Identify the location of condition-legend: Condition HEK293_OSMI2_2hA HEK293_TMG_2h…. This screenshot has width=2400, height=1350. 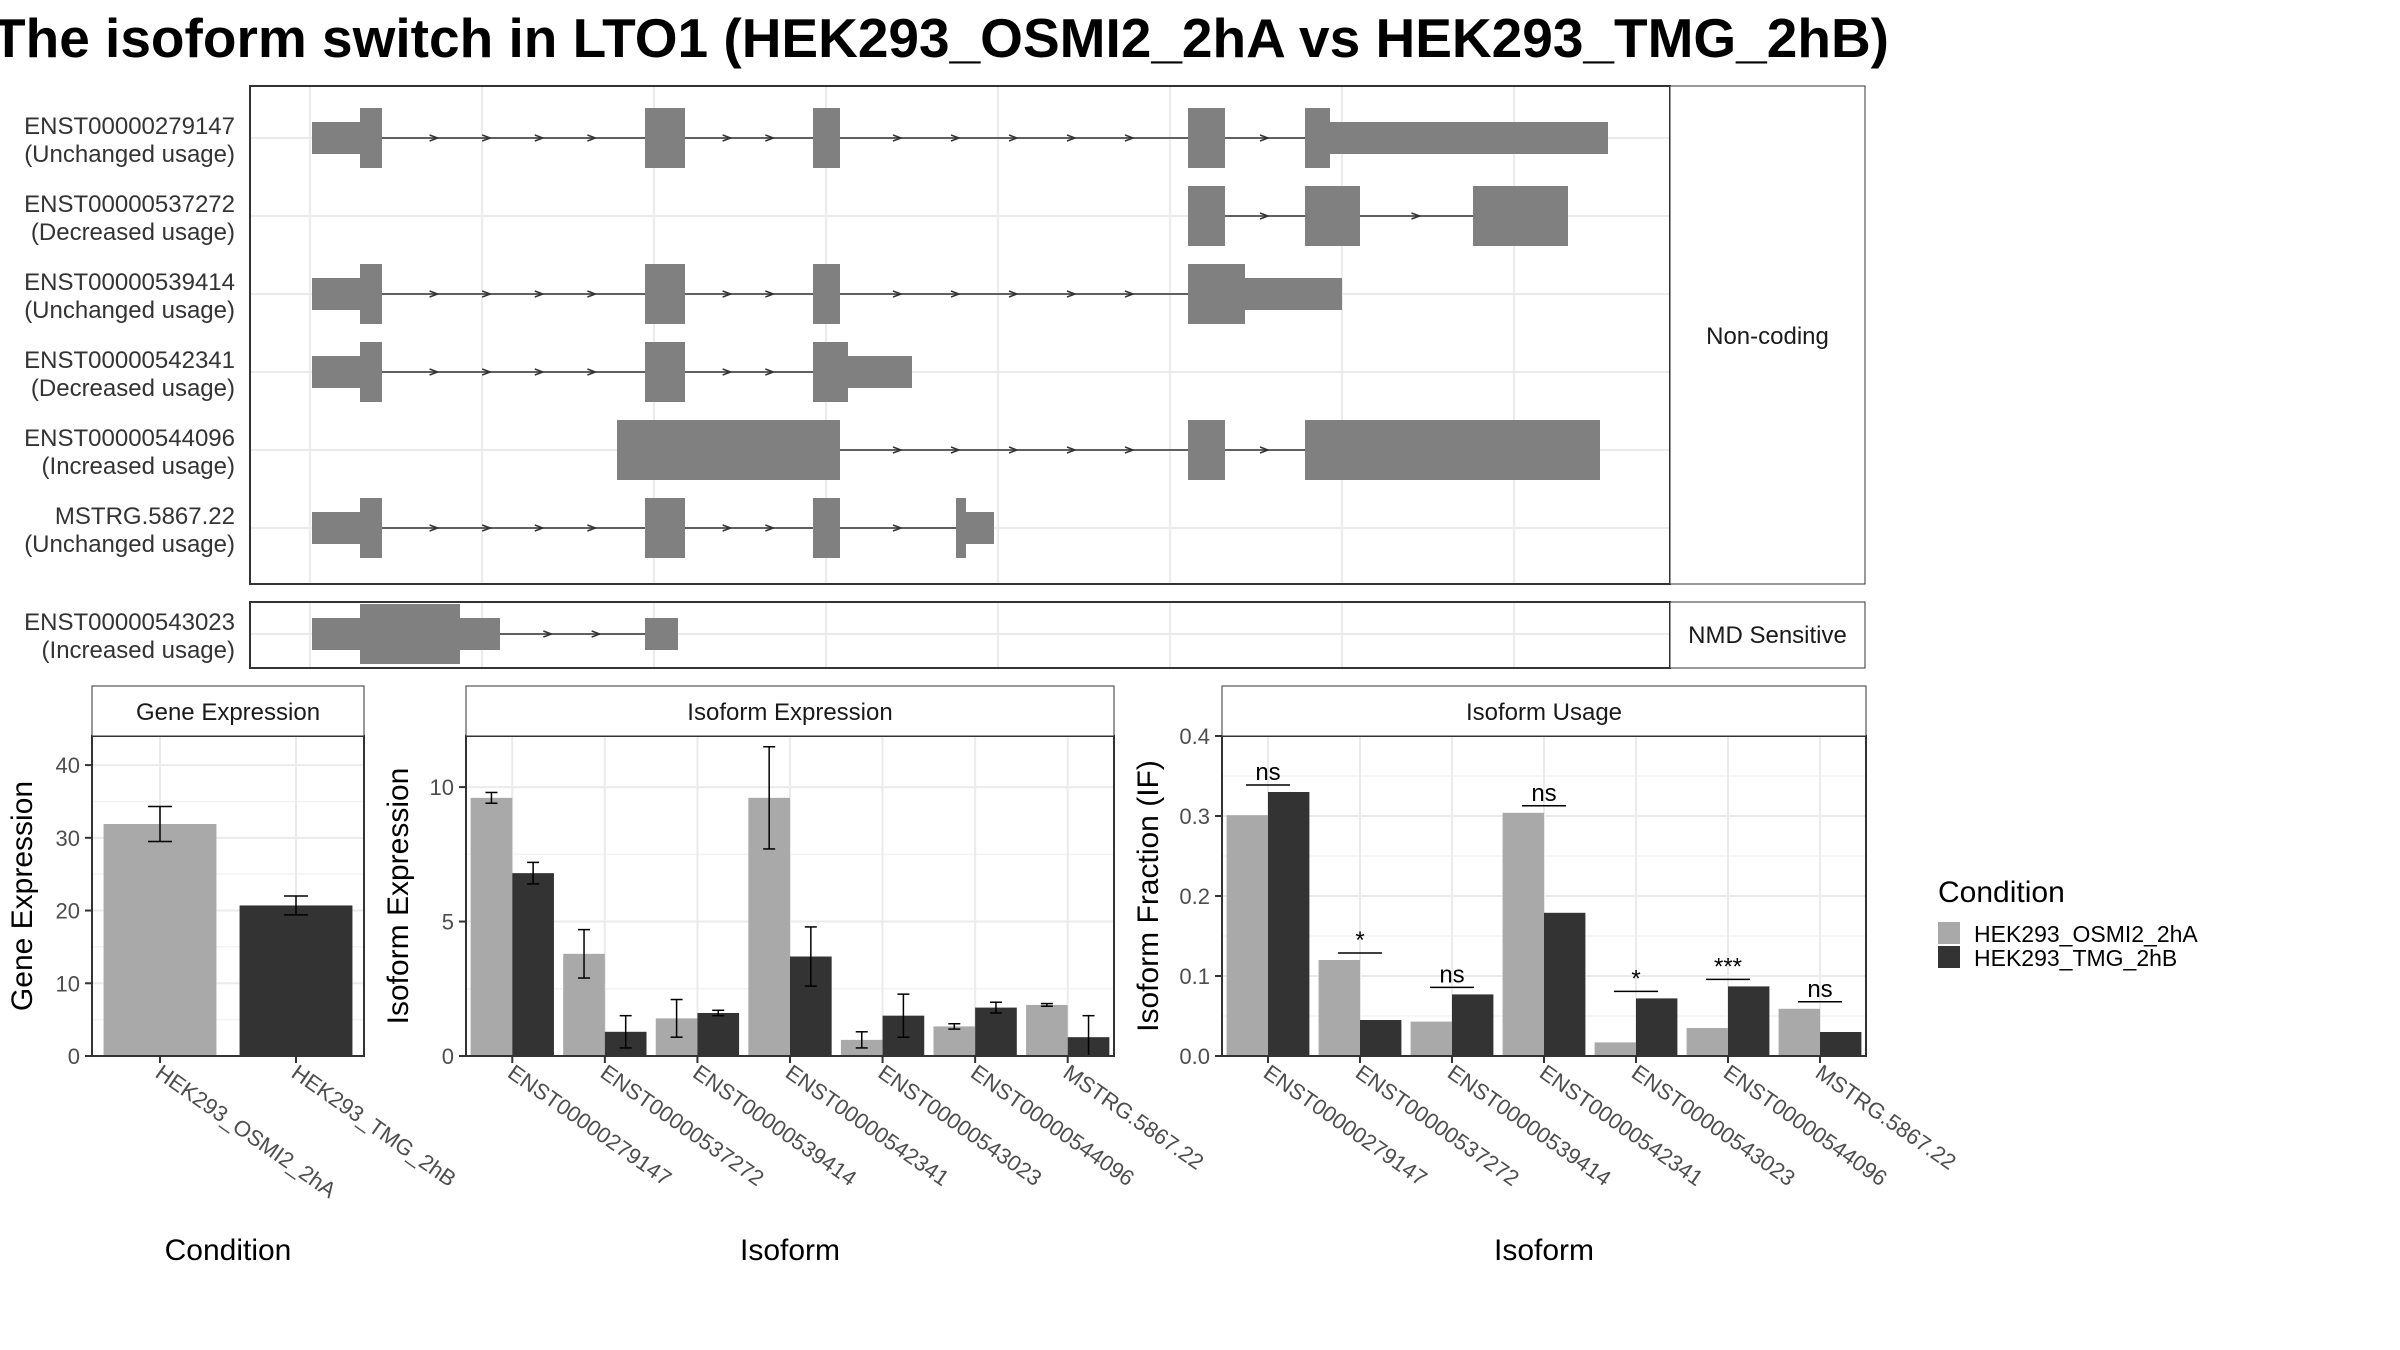
(2068, 923).